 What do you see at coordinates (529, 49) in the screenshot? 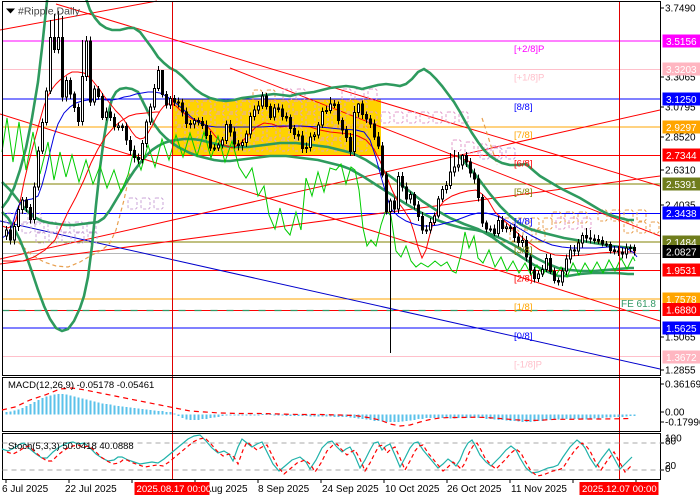
I see `svg-text: [+2/8]P` at bounding box center [529, 49].